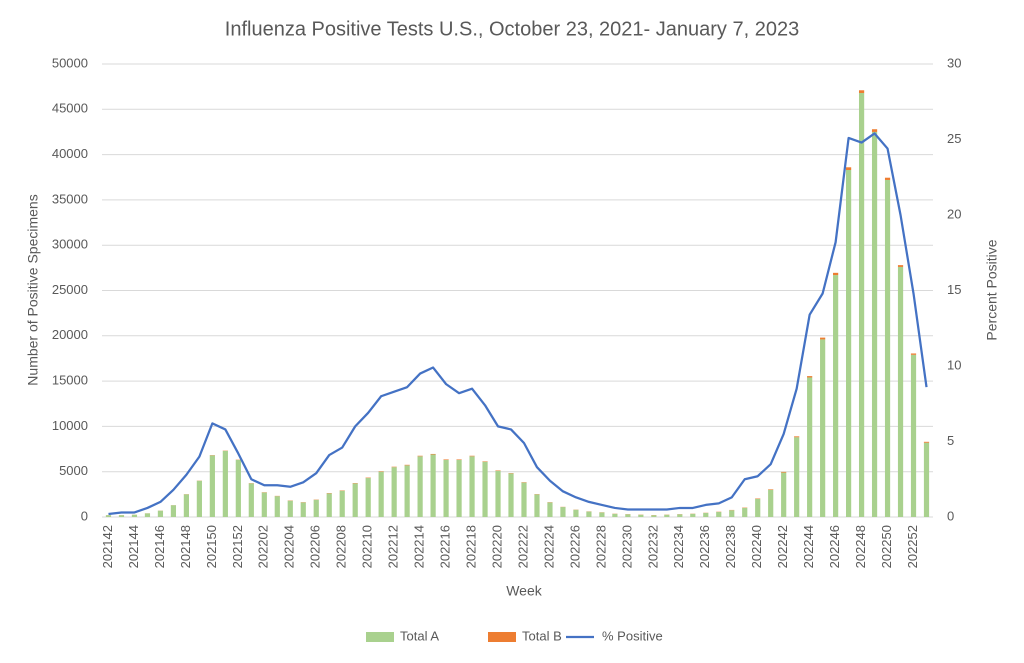  I want to click on x-tick-label: 202236, so click(704, 546).